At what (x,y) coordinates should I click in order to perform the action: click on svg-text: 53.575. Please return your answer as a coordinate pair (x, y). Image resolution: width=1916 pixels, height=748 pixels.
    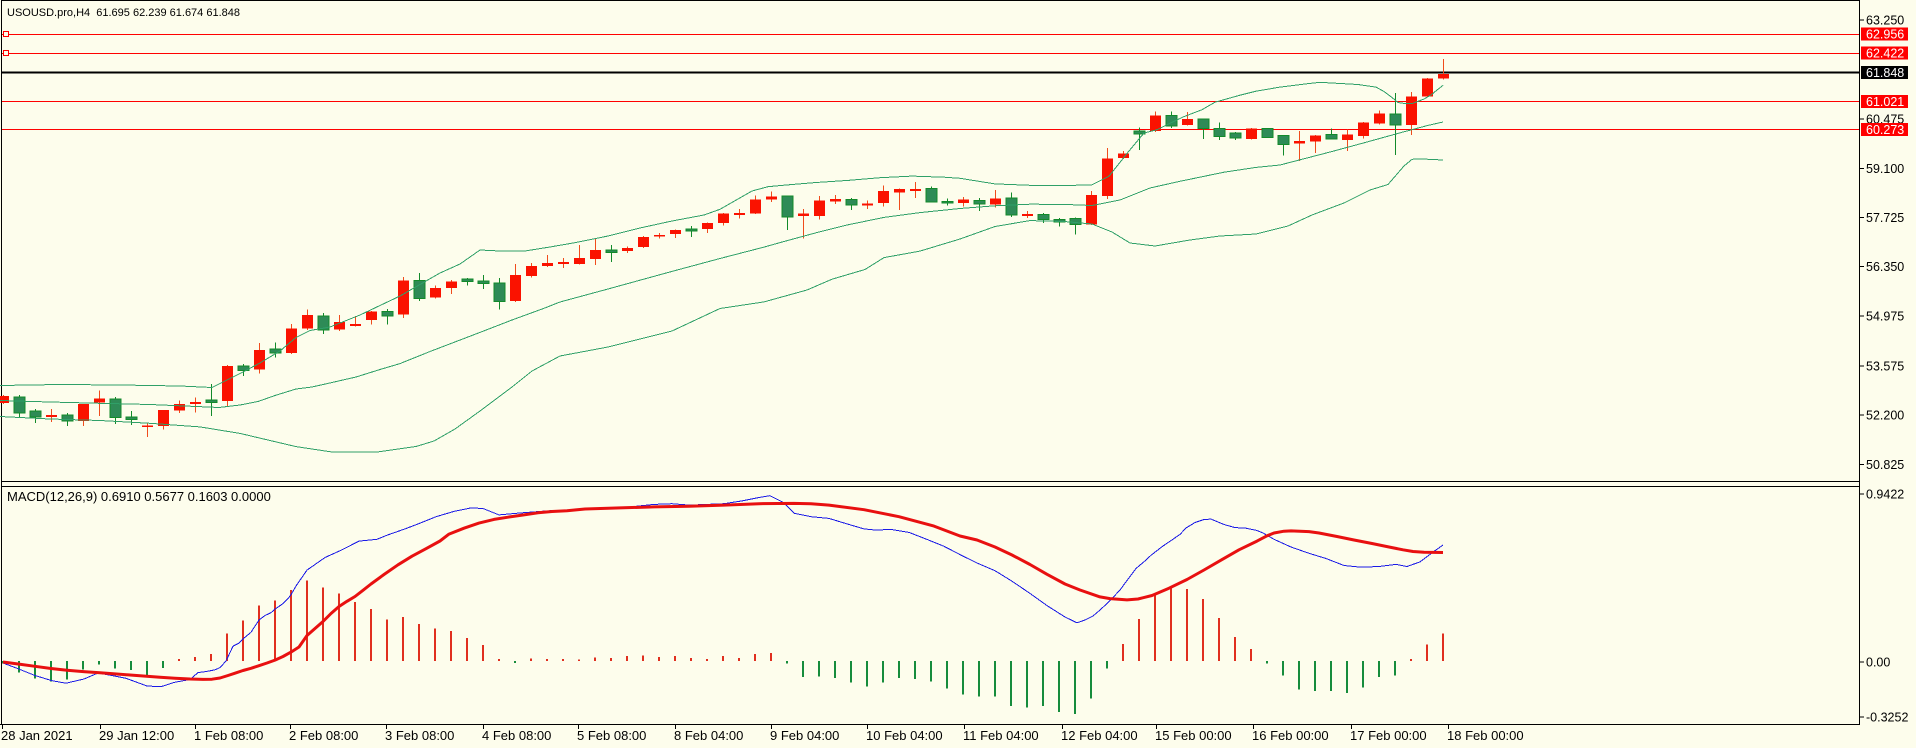
    Looking at the image, I should click on (1885, 366).